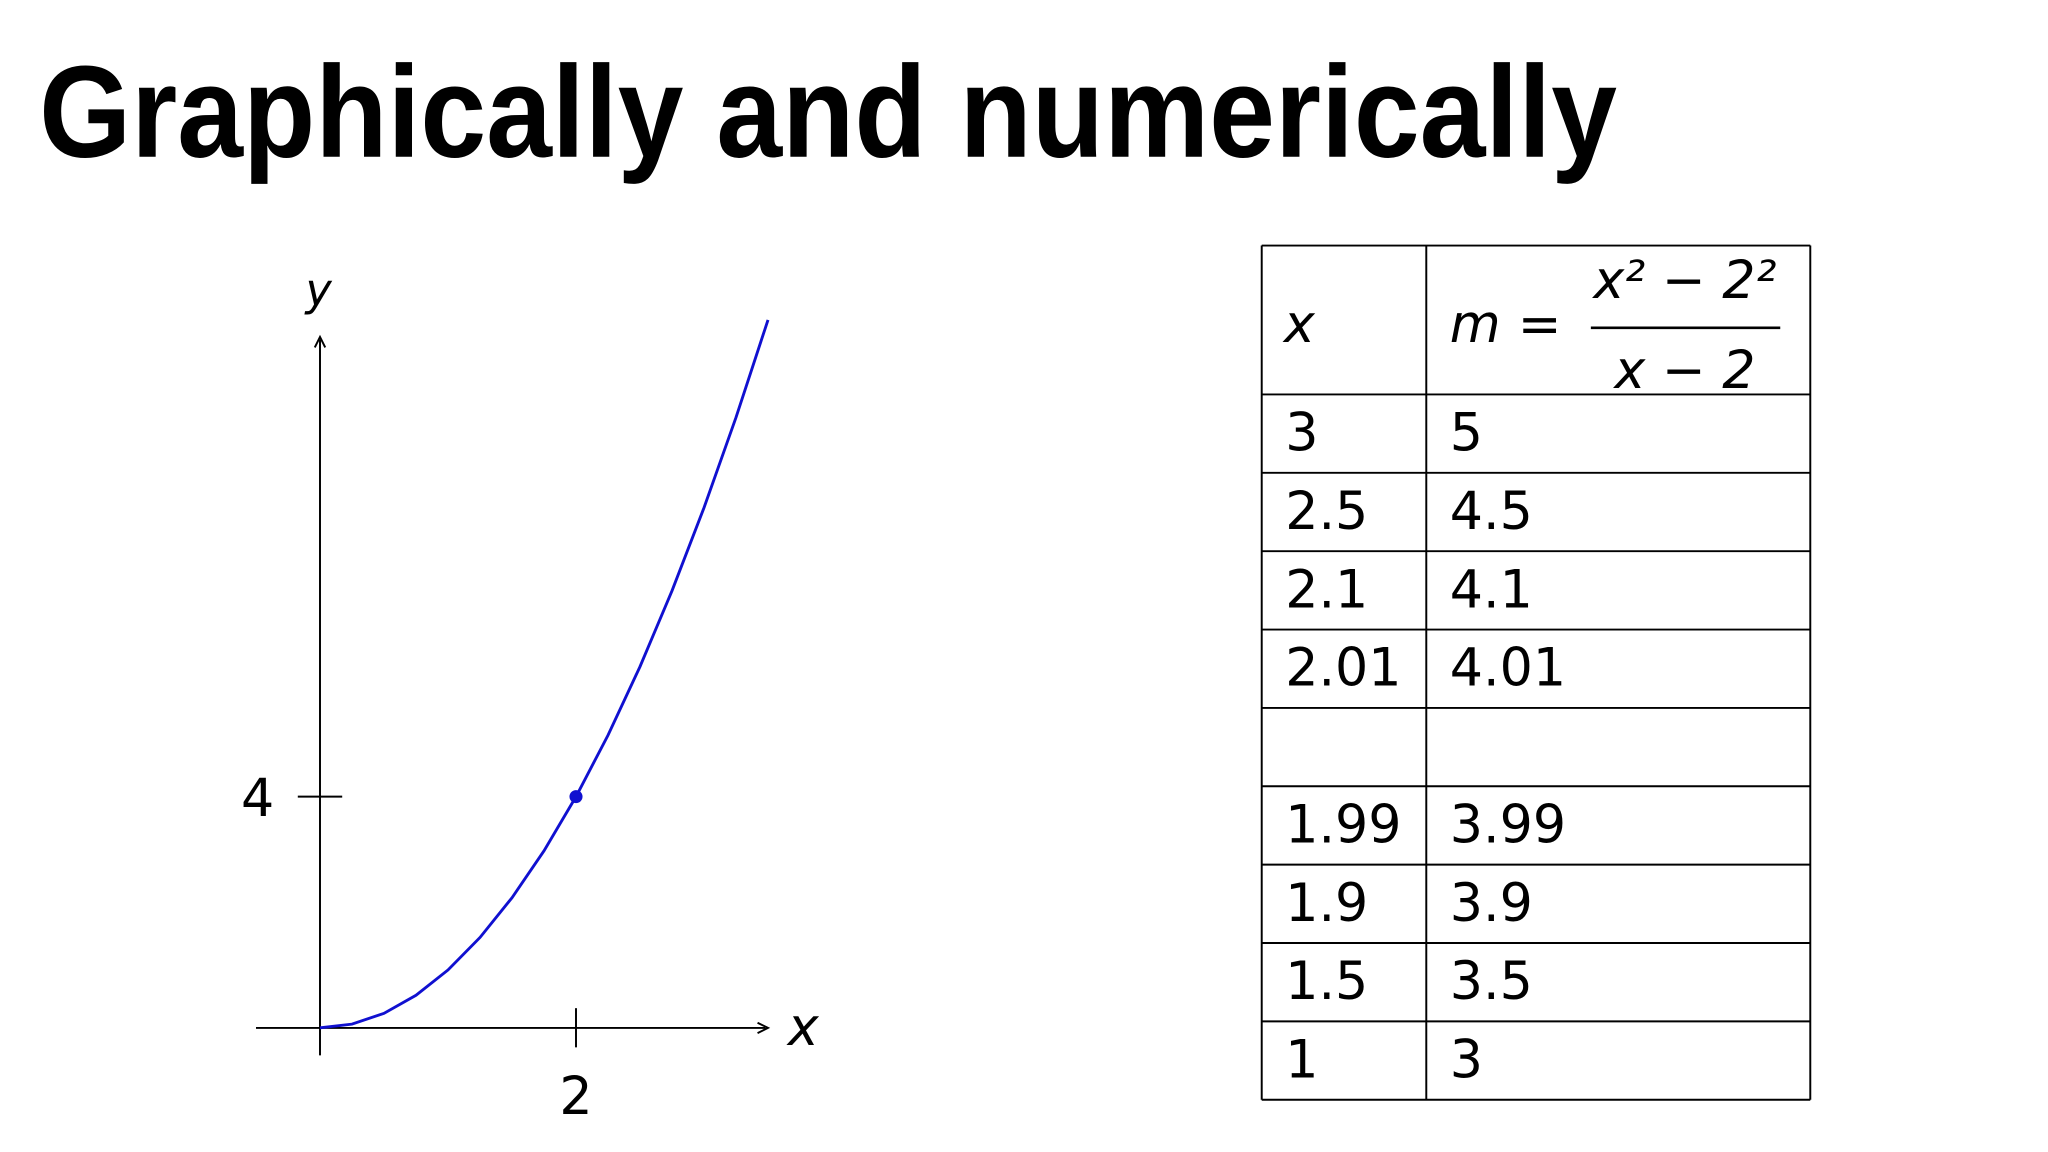  Describe the element at coordinates (1326, 982) in the screenshot. I see `table-cell: 1.5` at that location.